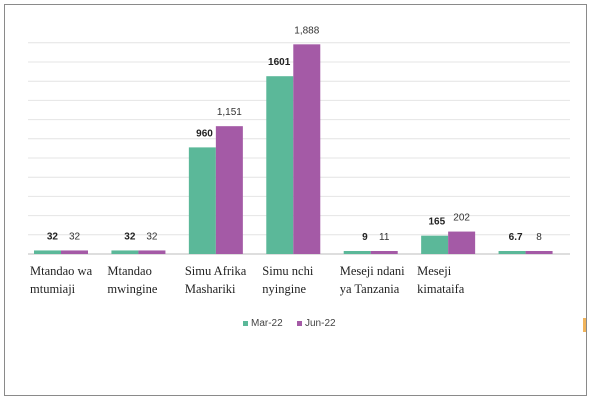  Describe the element at coordinates (516, 237) in the screenshot. I see `value-label: 6.7` at that location.